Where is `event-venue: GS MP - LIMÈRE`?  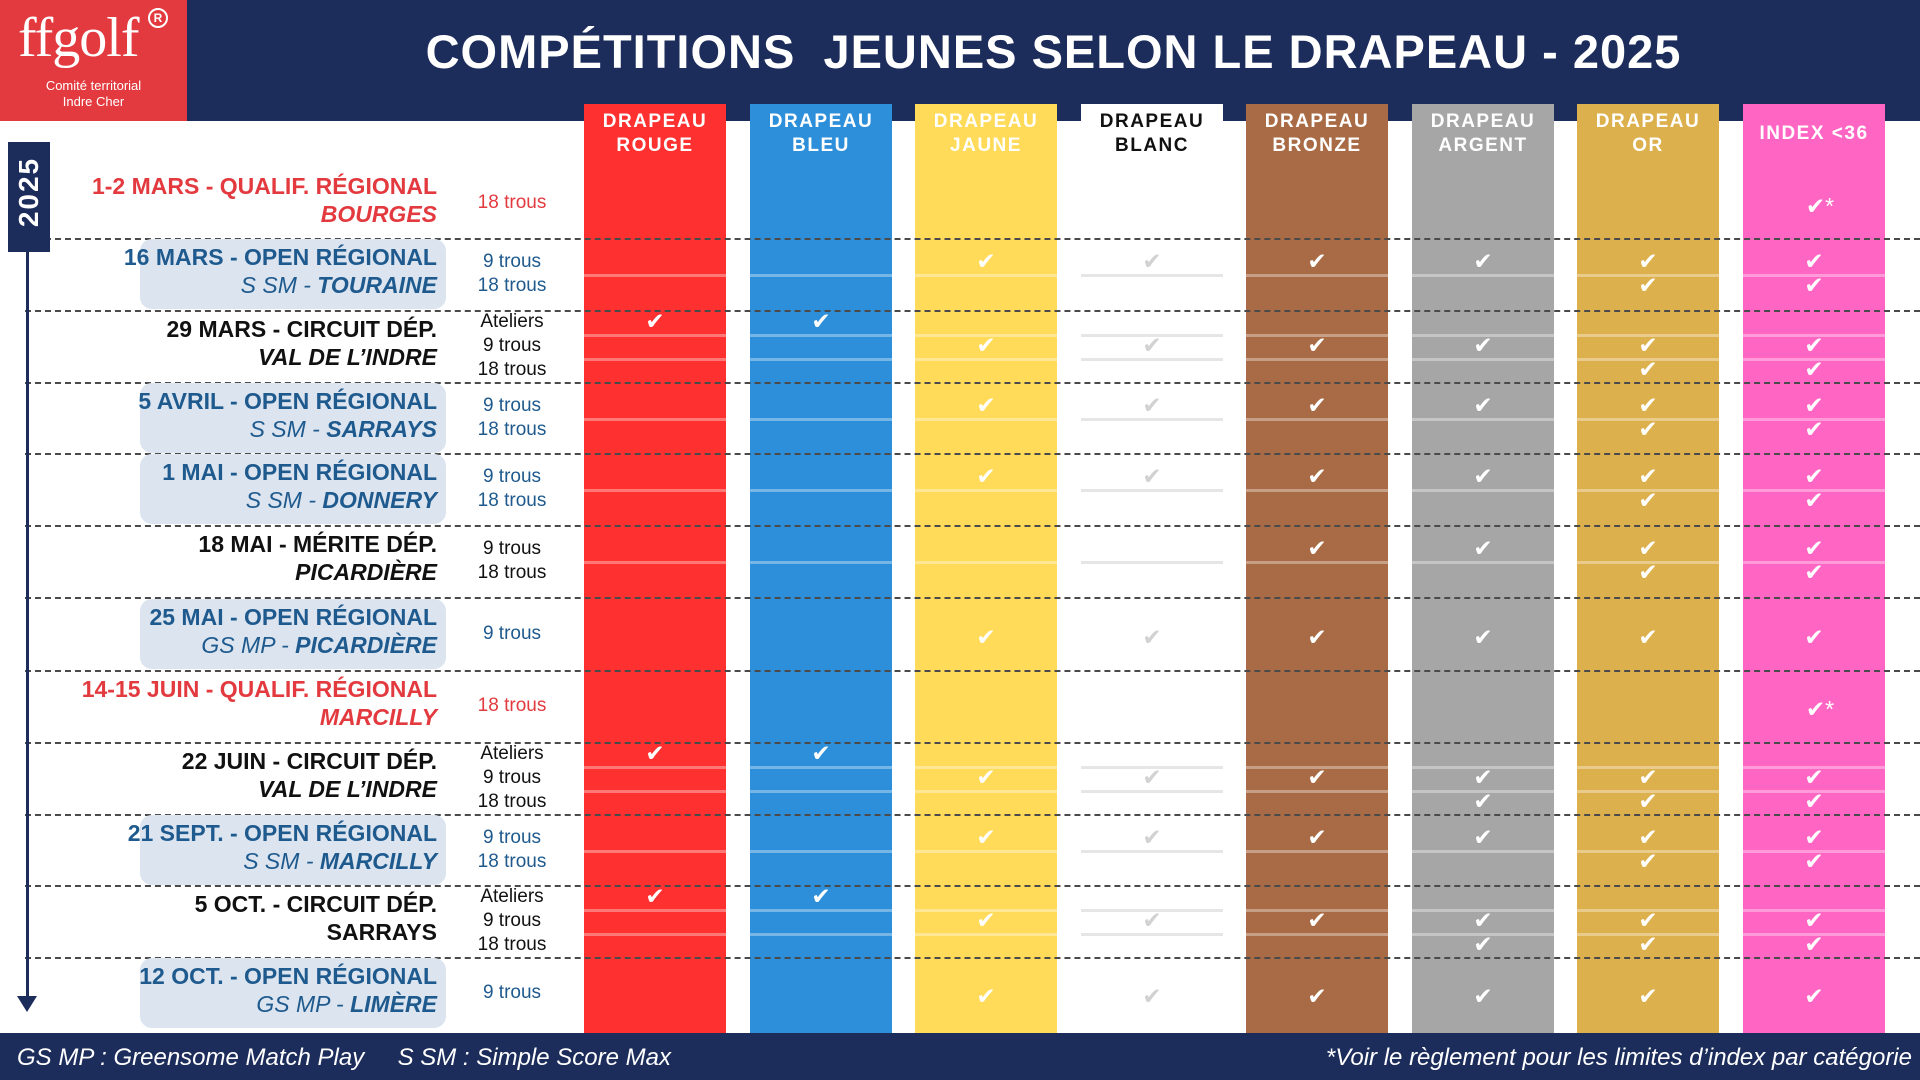 event-venue: GS MP - LIMÈRE is located at coordinates (346, 1004).